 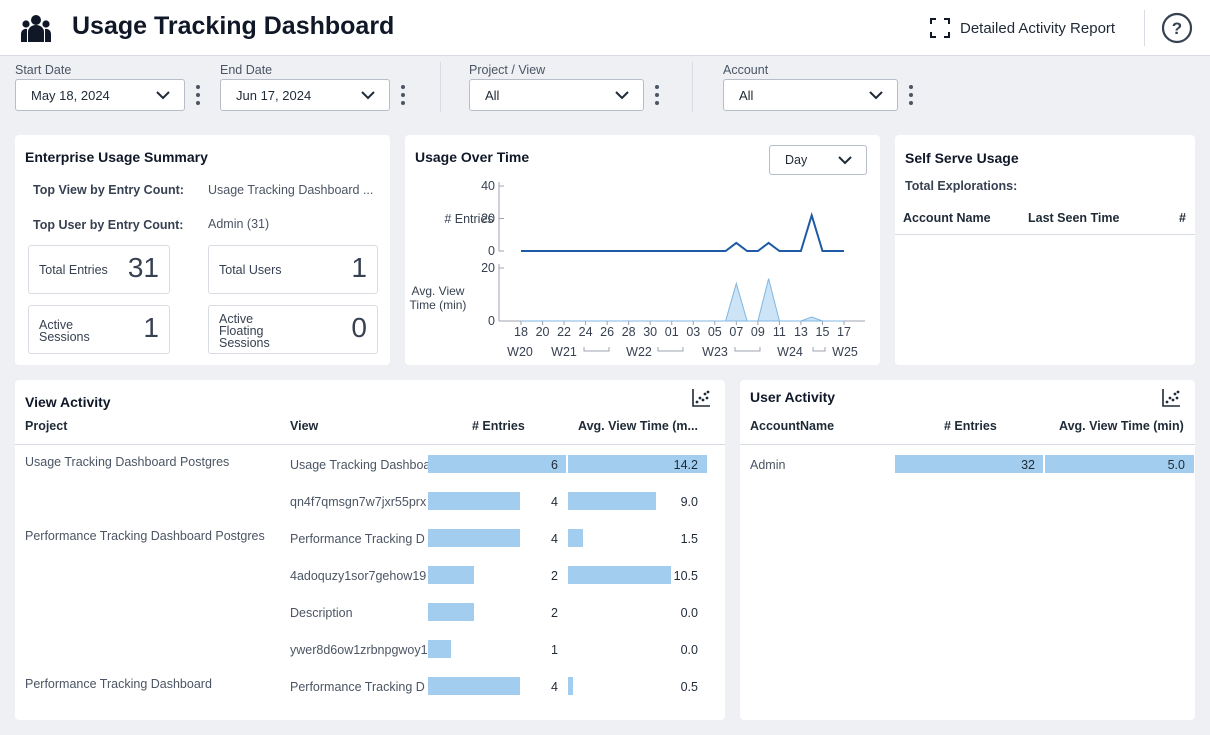 What do you see at coordinates (64, 337) in the screenshot?
I see `stat-label-line: Sessions` at bounding box center [64, 337].